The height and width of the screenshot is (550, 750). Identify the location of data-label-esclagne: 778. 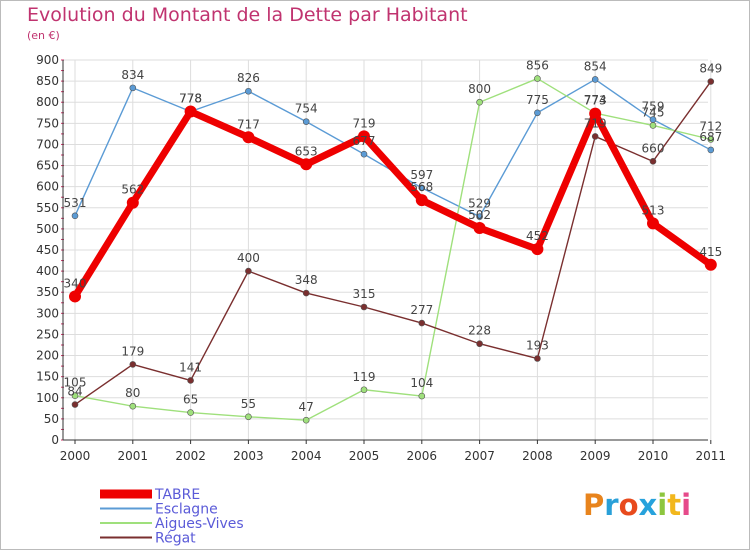
(190, 99).